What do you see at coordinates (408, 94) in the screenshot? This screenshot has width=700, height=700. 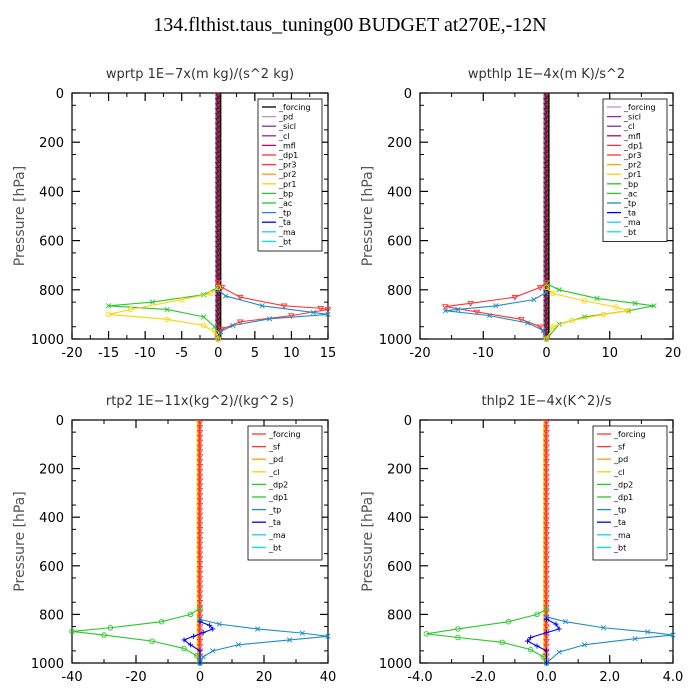 I see `y-tick-label: 0` at bounding box center [408, 94].